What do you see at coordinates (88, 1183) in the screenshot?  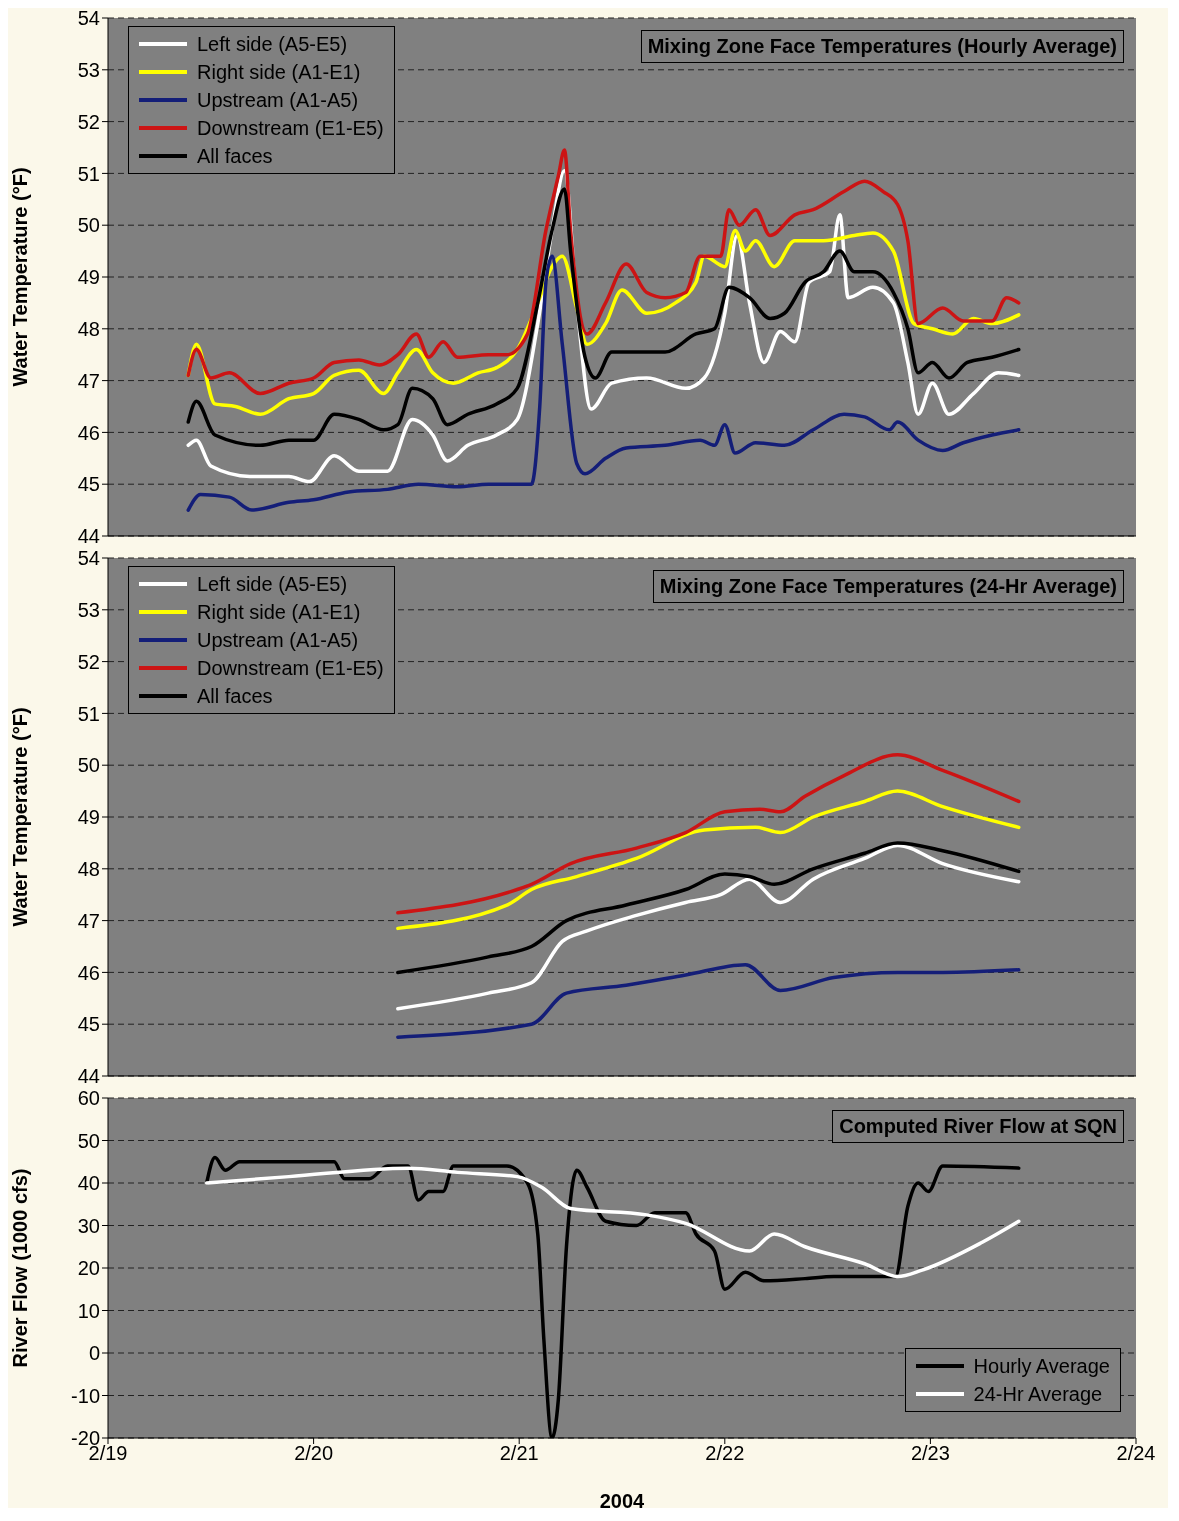 I see `y-tick-label: 40` at bounding box center [88, 1183].